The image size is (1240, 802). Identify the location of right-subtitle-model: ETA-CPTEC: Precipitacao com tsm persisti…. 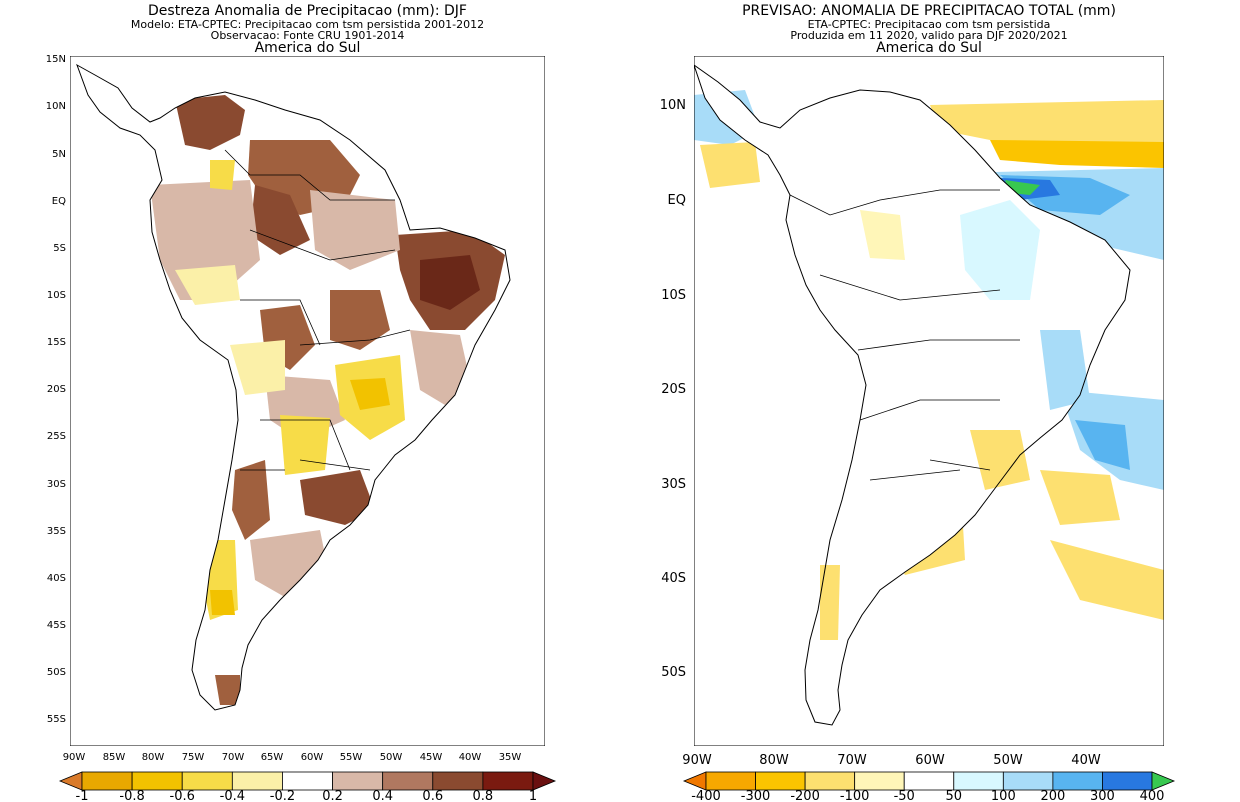
(929, 24).